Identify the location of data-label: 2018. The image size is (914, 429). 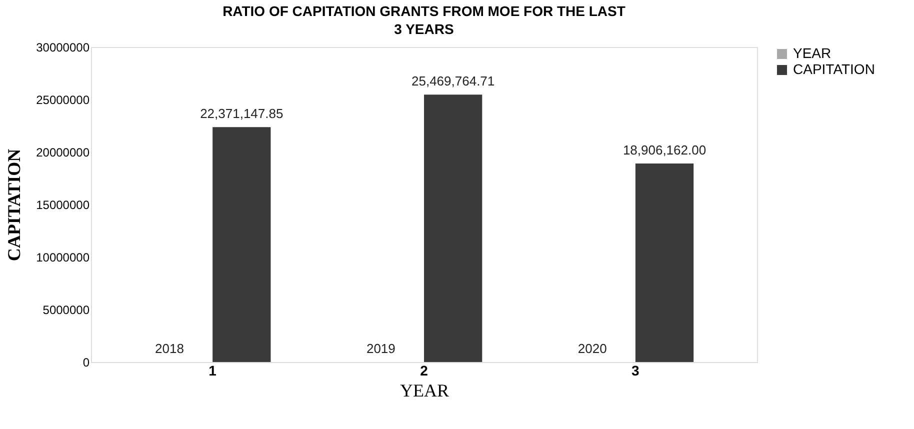
(169, 348).